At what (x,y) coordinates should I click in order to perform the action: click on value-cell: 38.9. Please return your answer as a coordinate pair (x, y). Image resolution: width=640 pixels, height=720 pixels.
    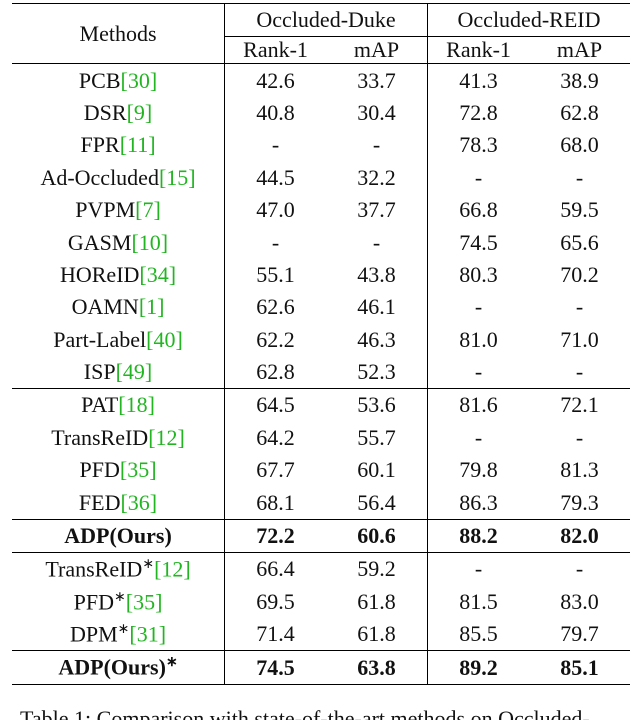
    Looking at the image, I should click on (579, 80).